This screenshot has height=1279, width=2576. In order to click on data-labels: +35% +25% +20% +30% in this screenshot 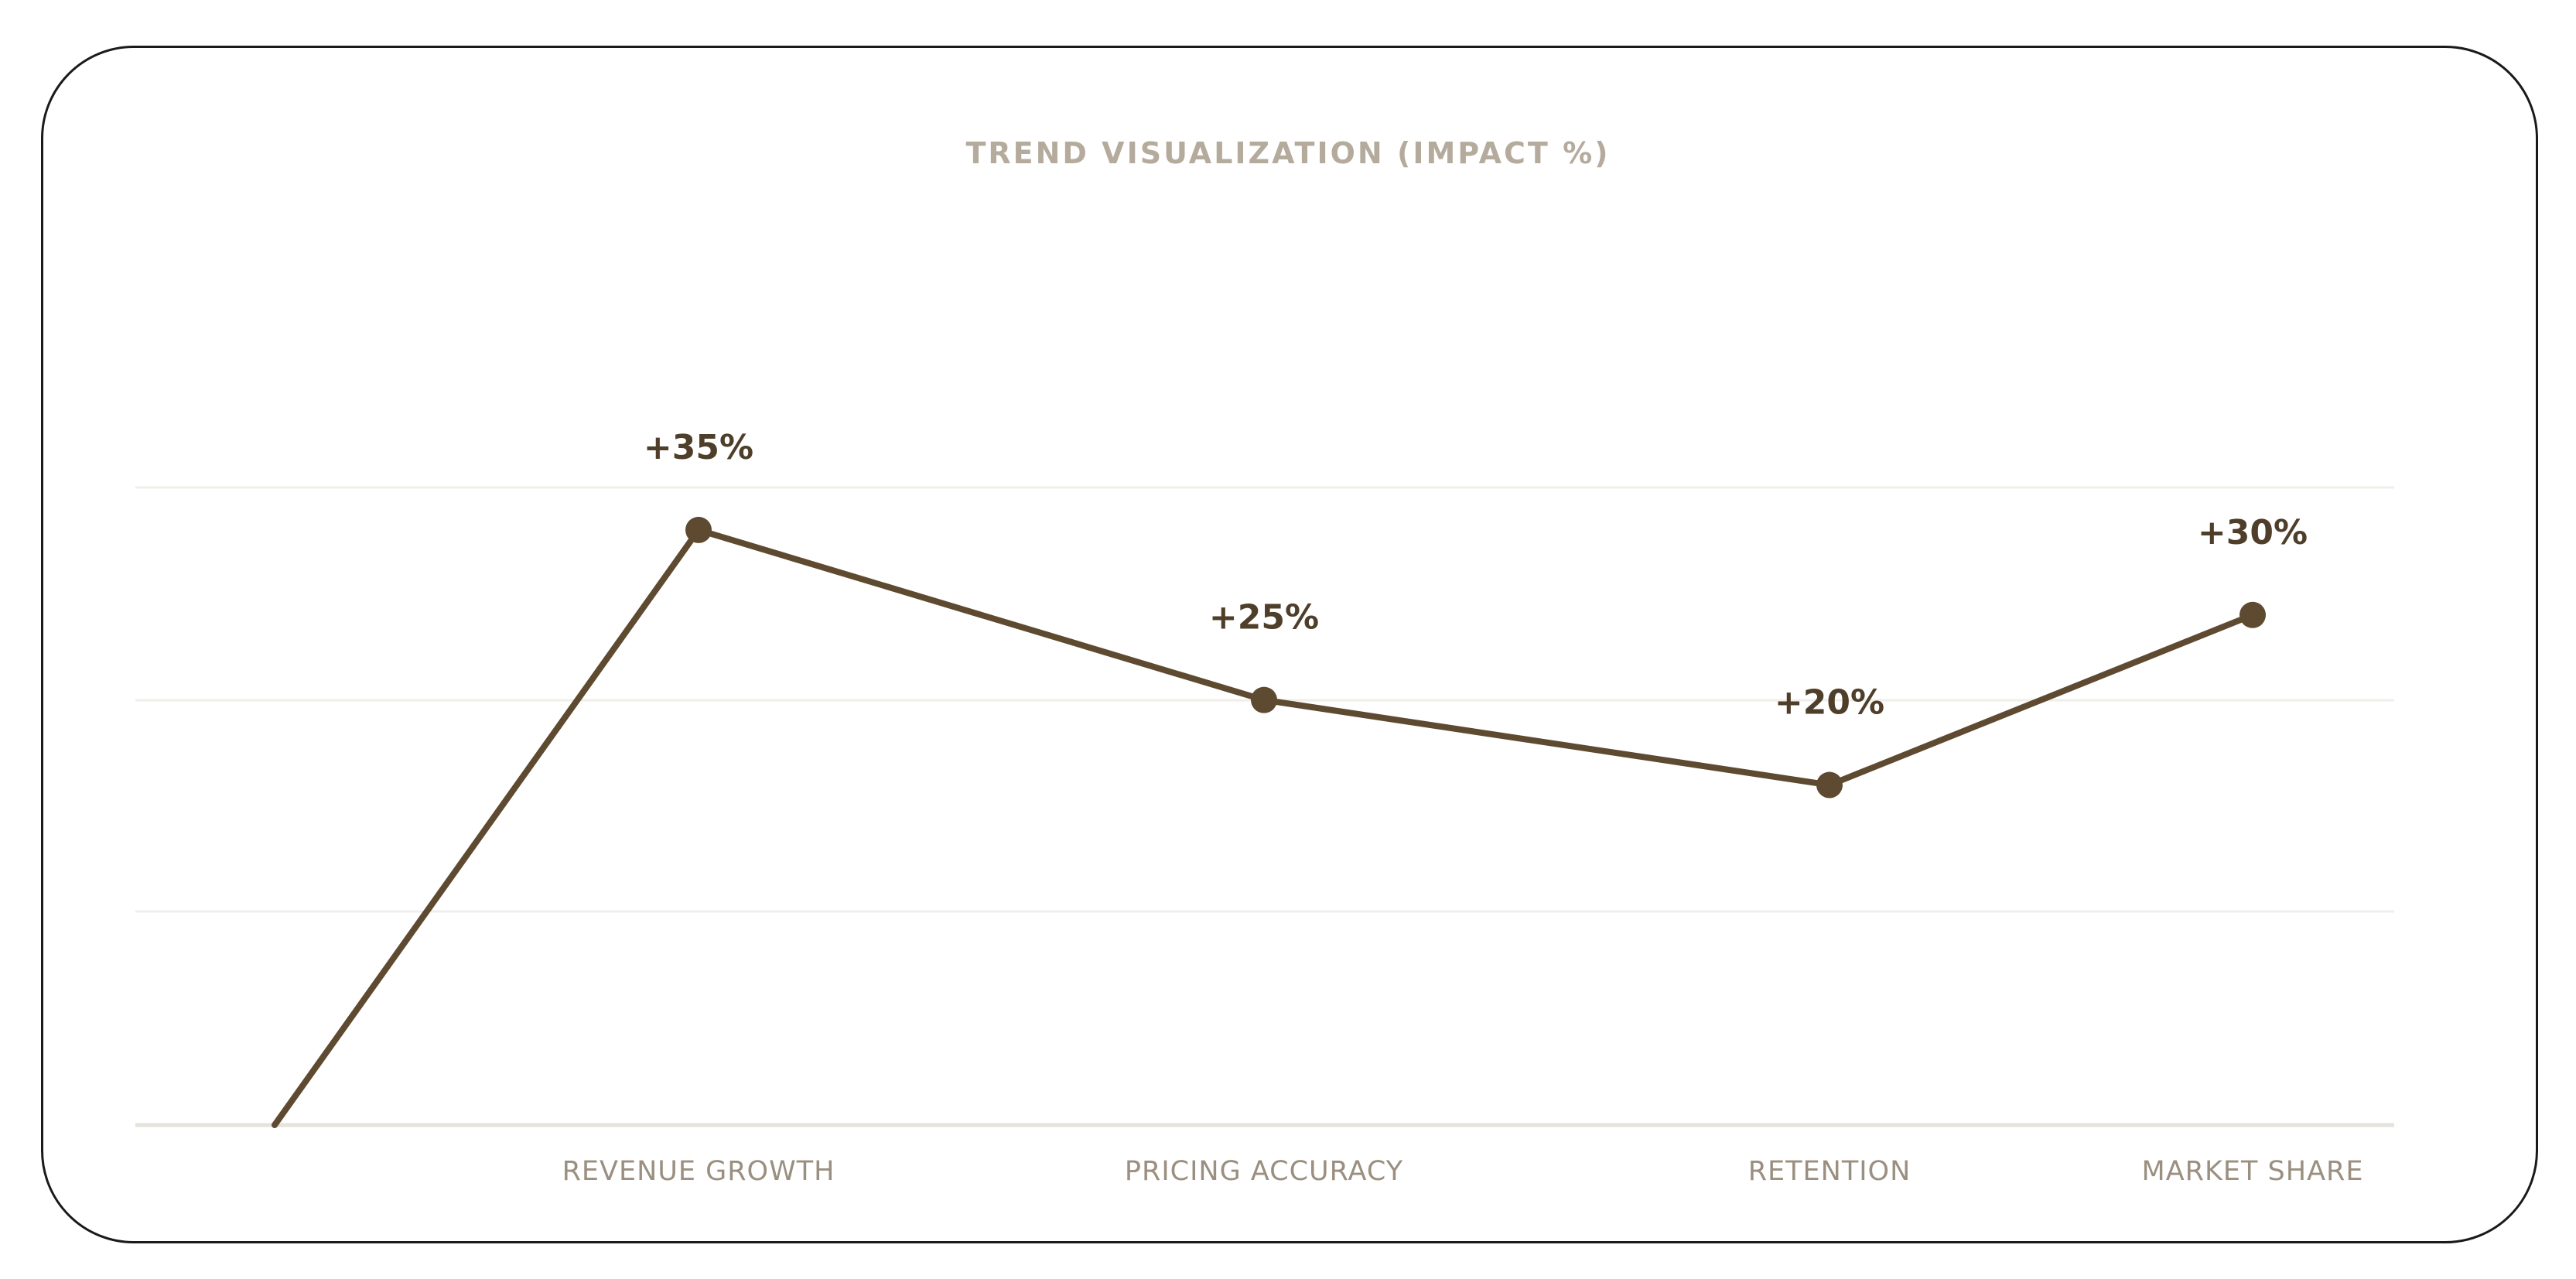, I will do `click(1476, 575)`.